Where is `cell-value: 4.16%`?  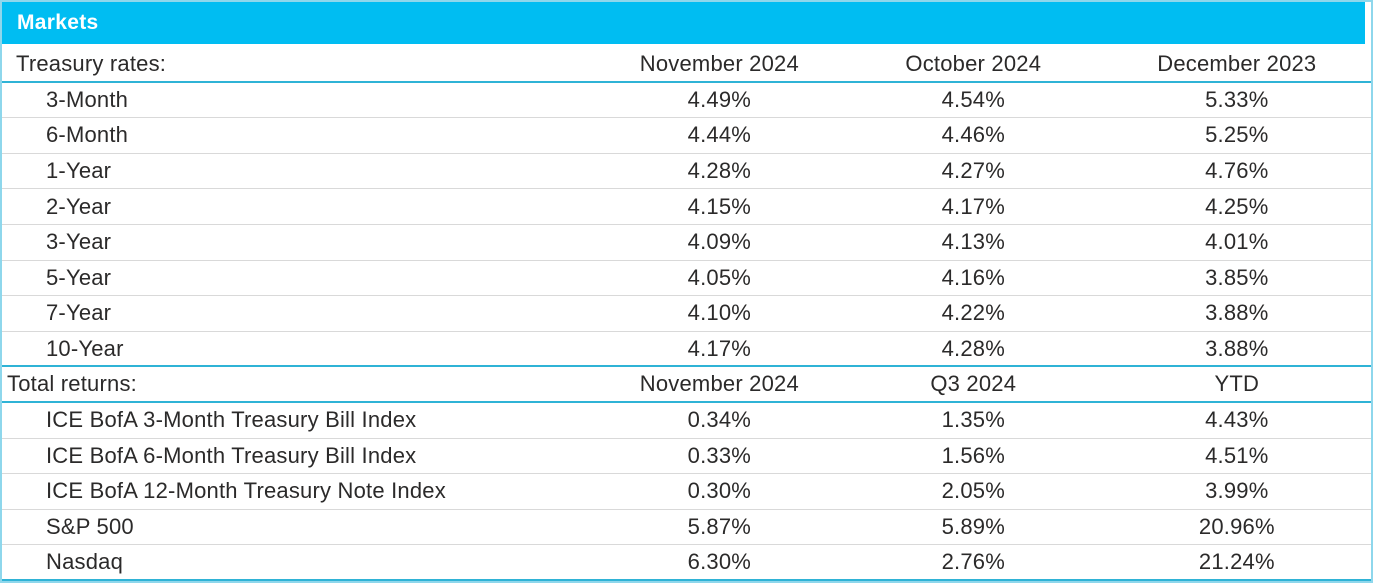
cell-value: 4.16% is located at coordinates (973, 277).